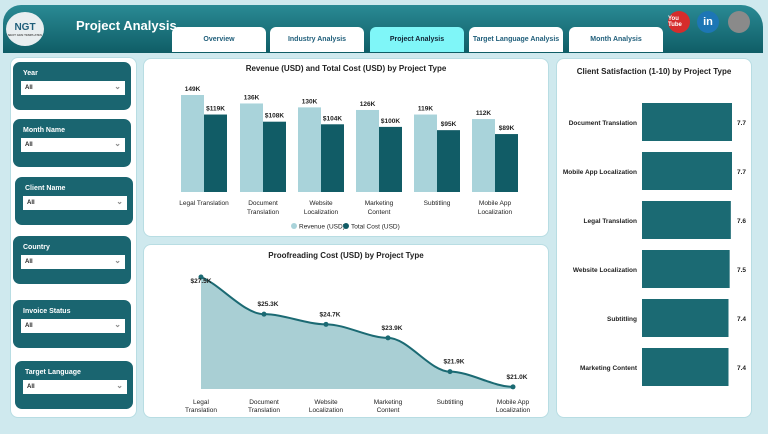 The width and height of the screenshot is (768, 434). Describe the element at coordinates (513, 402) in the screenshot. I see `x-tick-label: Mobile App` at that location.